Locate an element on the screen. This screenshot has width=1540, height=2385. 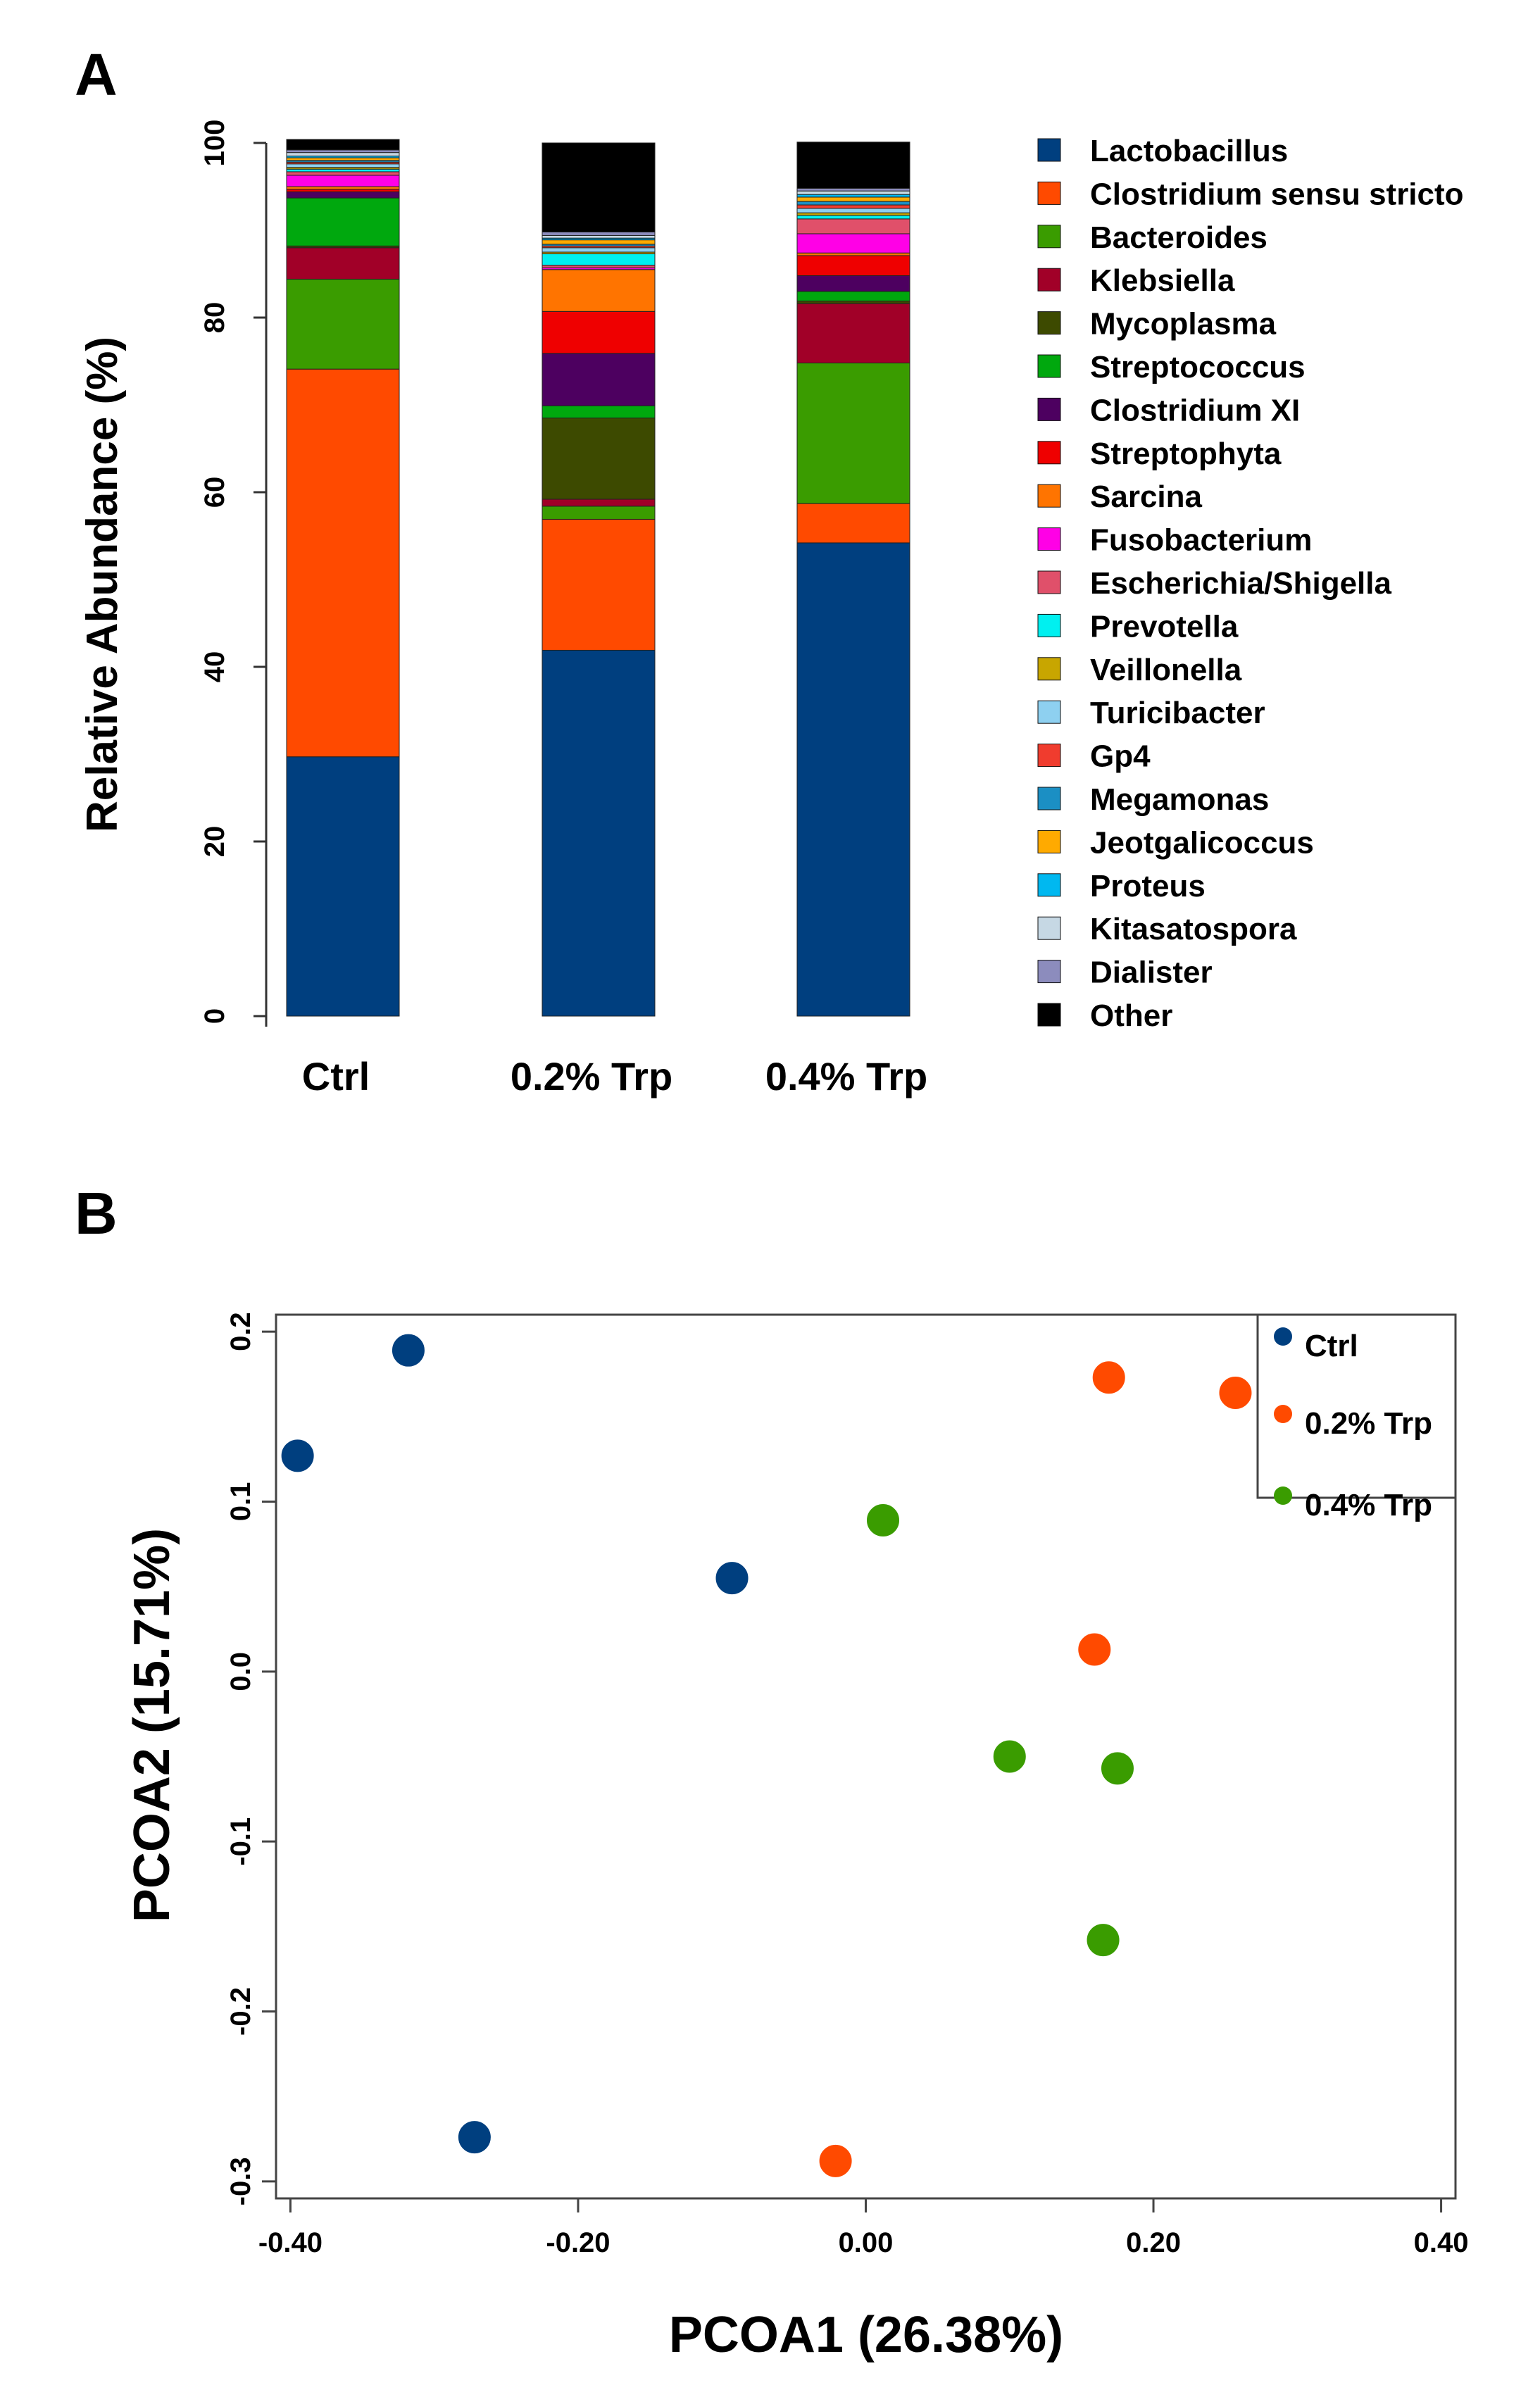
y-axis-label: PCOA2 (15.71%) is located at coordinates (152, 1725).